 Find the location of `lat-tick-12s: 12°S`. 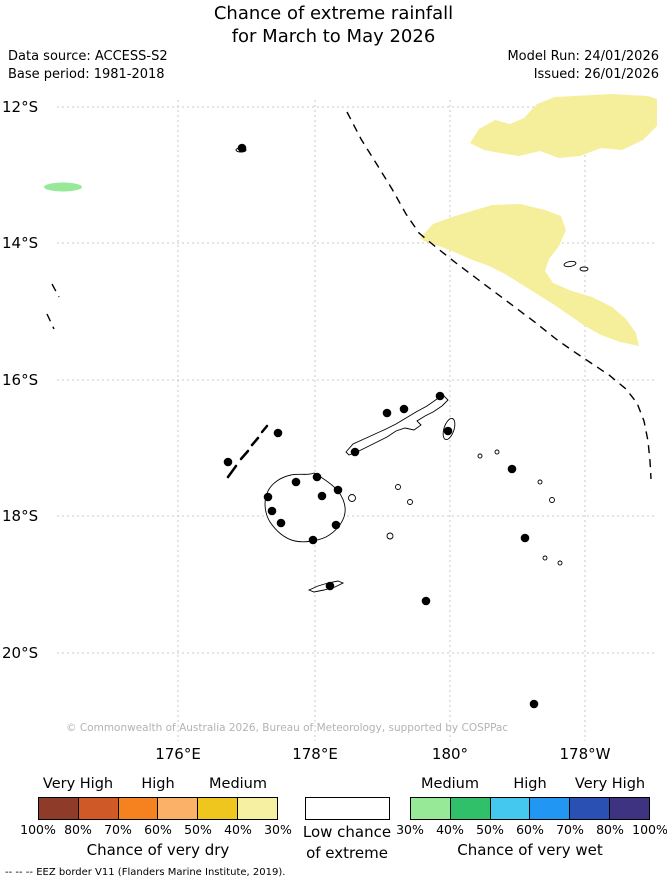

lat-tick-12s: 12°S is located at coordinates (20, 107).